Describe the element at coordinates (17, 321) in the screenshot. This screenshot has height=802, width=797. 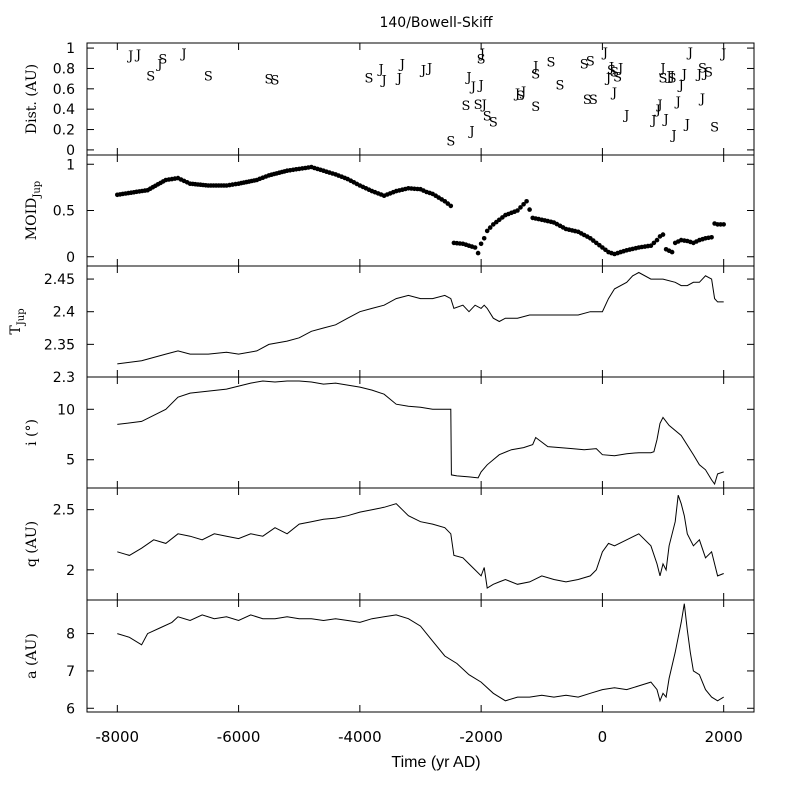
I see `y-axis-label: TJup` at that location.